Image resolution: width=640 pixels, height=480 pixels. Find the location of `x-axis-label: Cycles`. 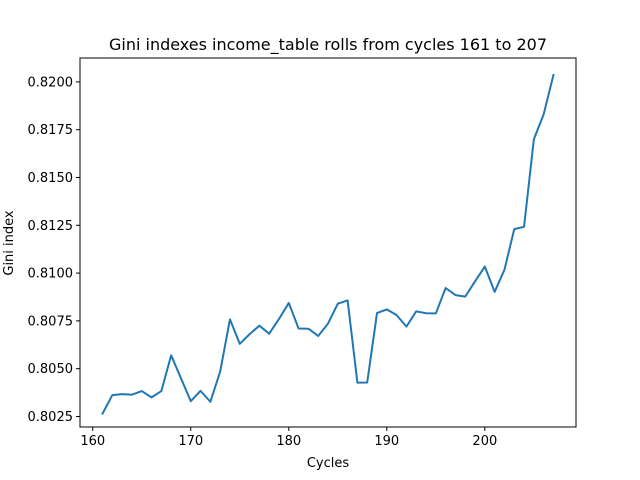

x-axis-label: Cycles is located at coordinates (328, 463).